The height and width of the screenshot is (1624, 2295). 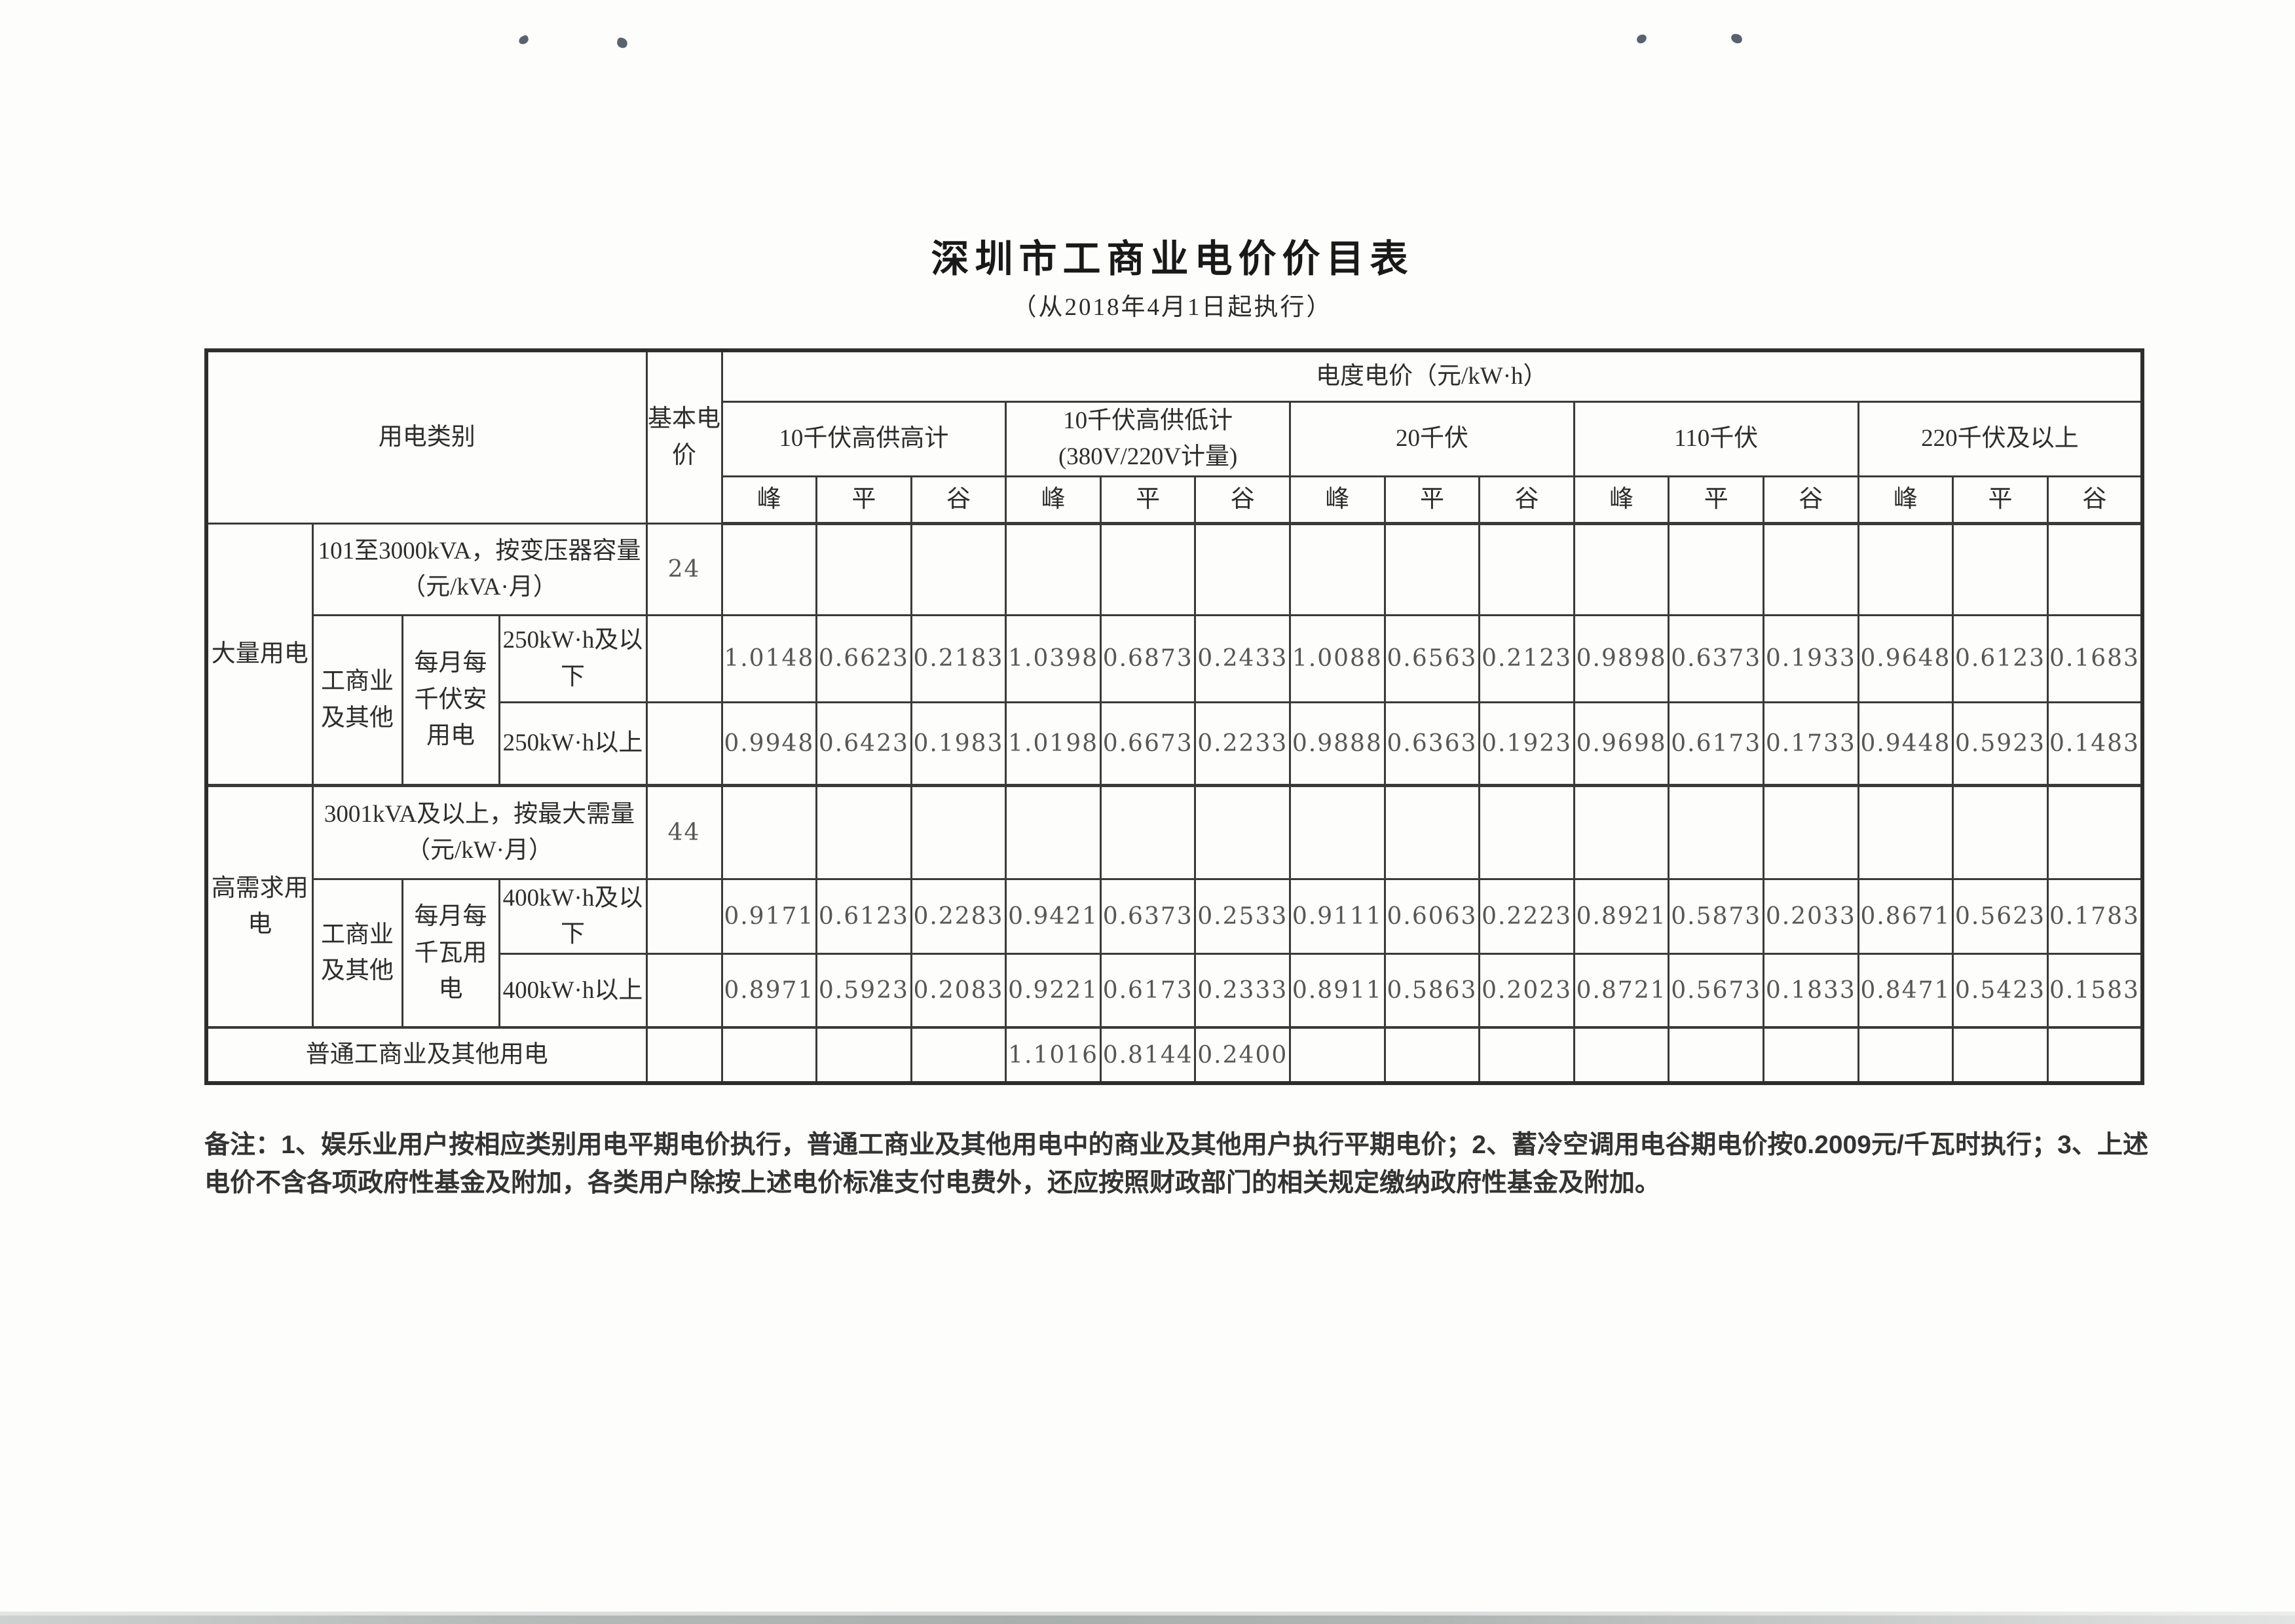 What do you see at coordinates (1905, 990) in the screenshot?
I see `price-cell: 0.8471` at bounding box center [1905, 990].